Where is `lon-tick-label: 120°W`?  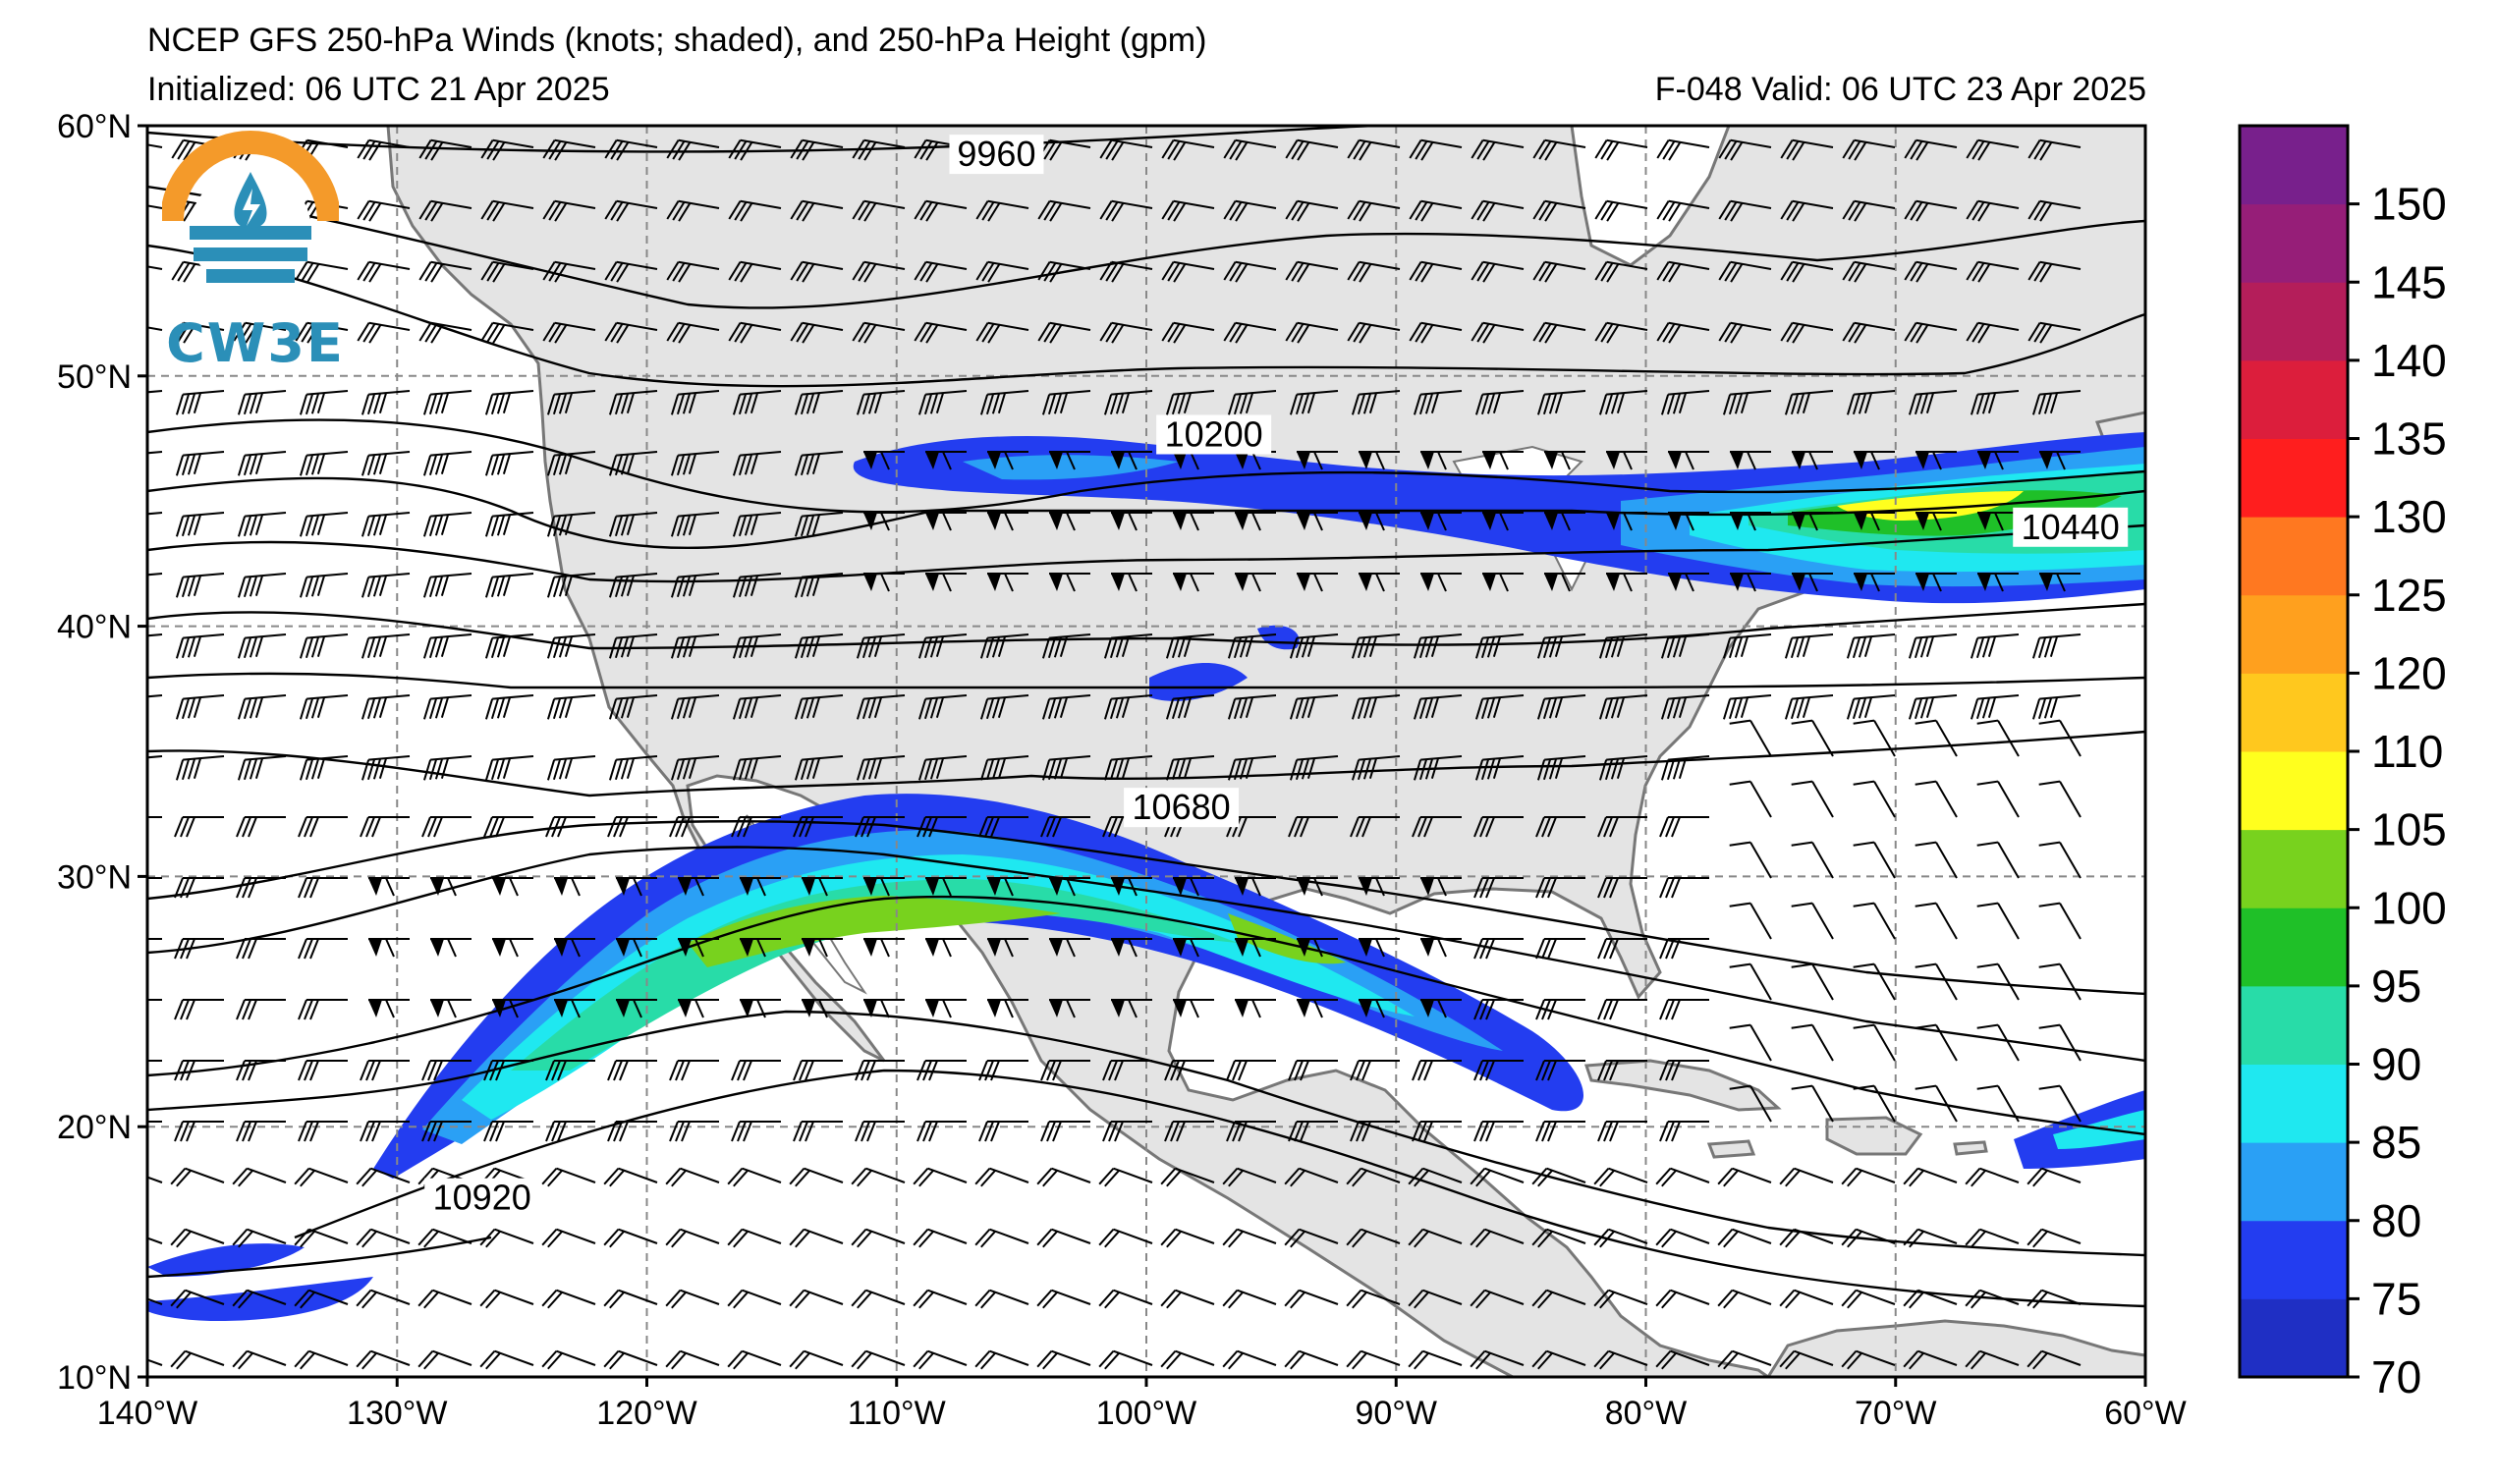 lon-tick-label: 120°W is located at coordinates (646, 1413).